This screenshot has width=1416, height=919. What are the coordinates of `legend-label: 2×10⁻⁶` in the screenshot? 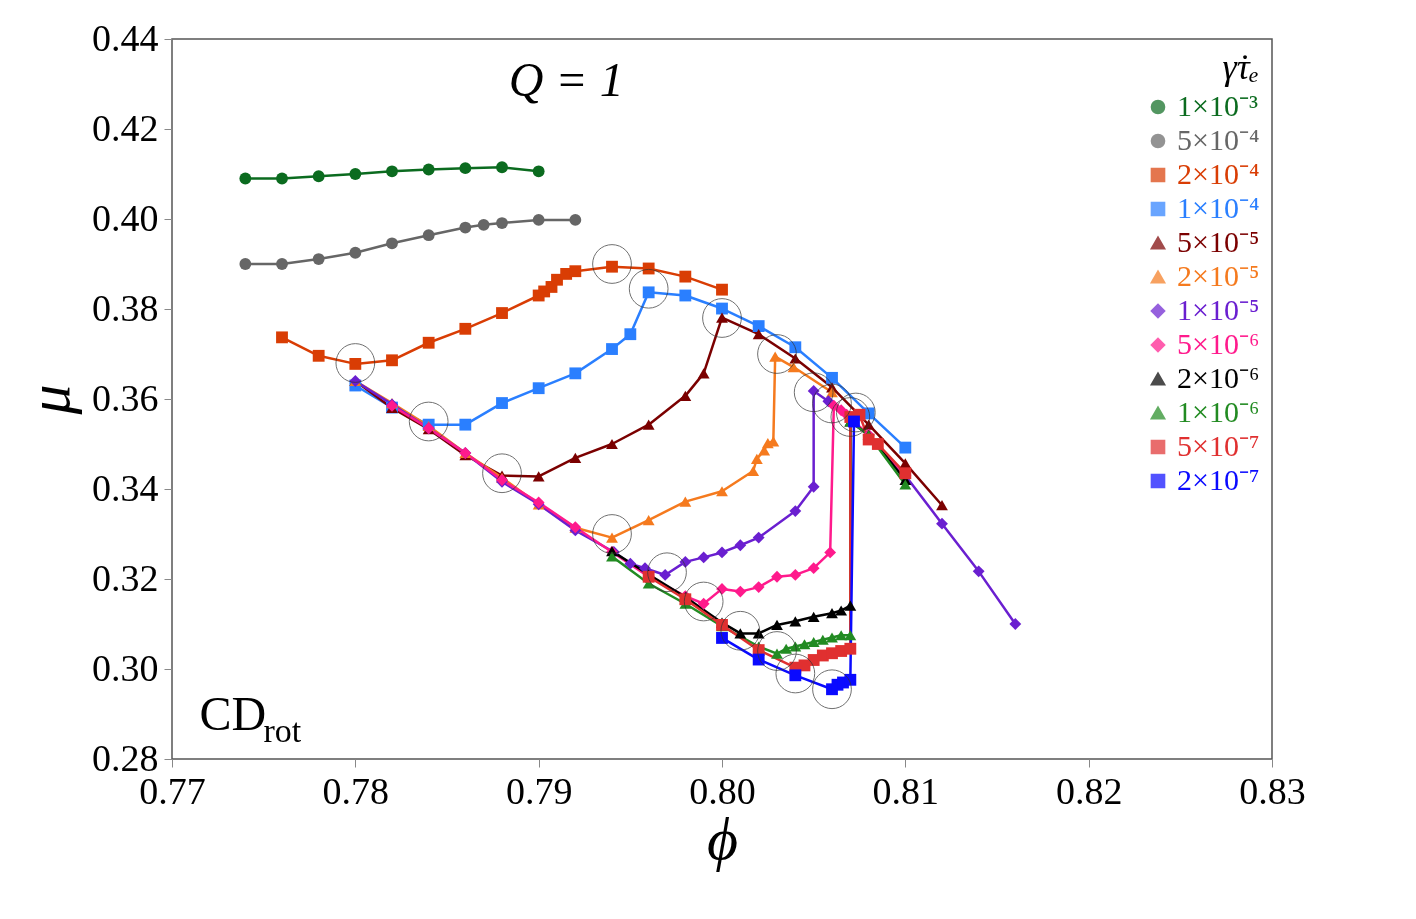 It's located at (1218, 377).